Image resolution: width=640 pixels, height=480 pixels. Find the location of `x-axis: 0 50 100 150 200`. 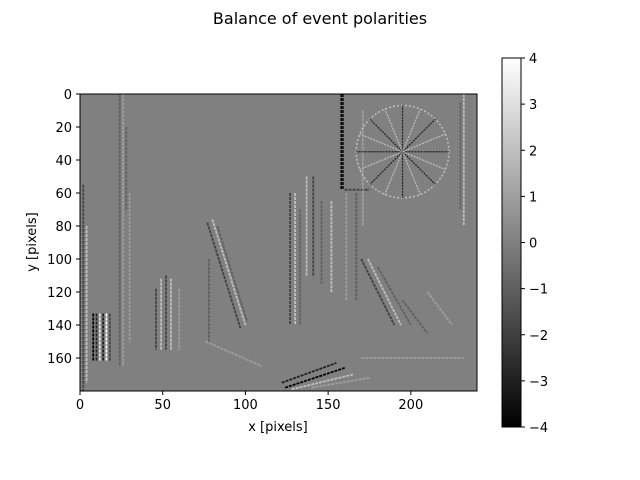

x-axis: 0 50 100 150 200 is located at coordinates (249, 402).